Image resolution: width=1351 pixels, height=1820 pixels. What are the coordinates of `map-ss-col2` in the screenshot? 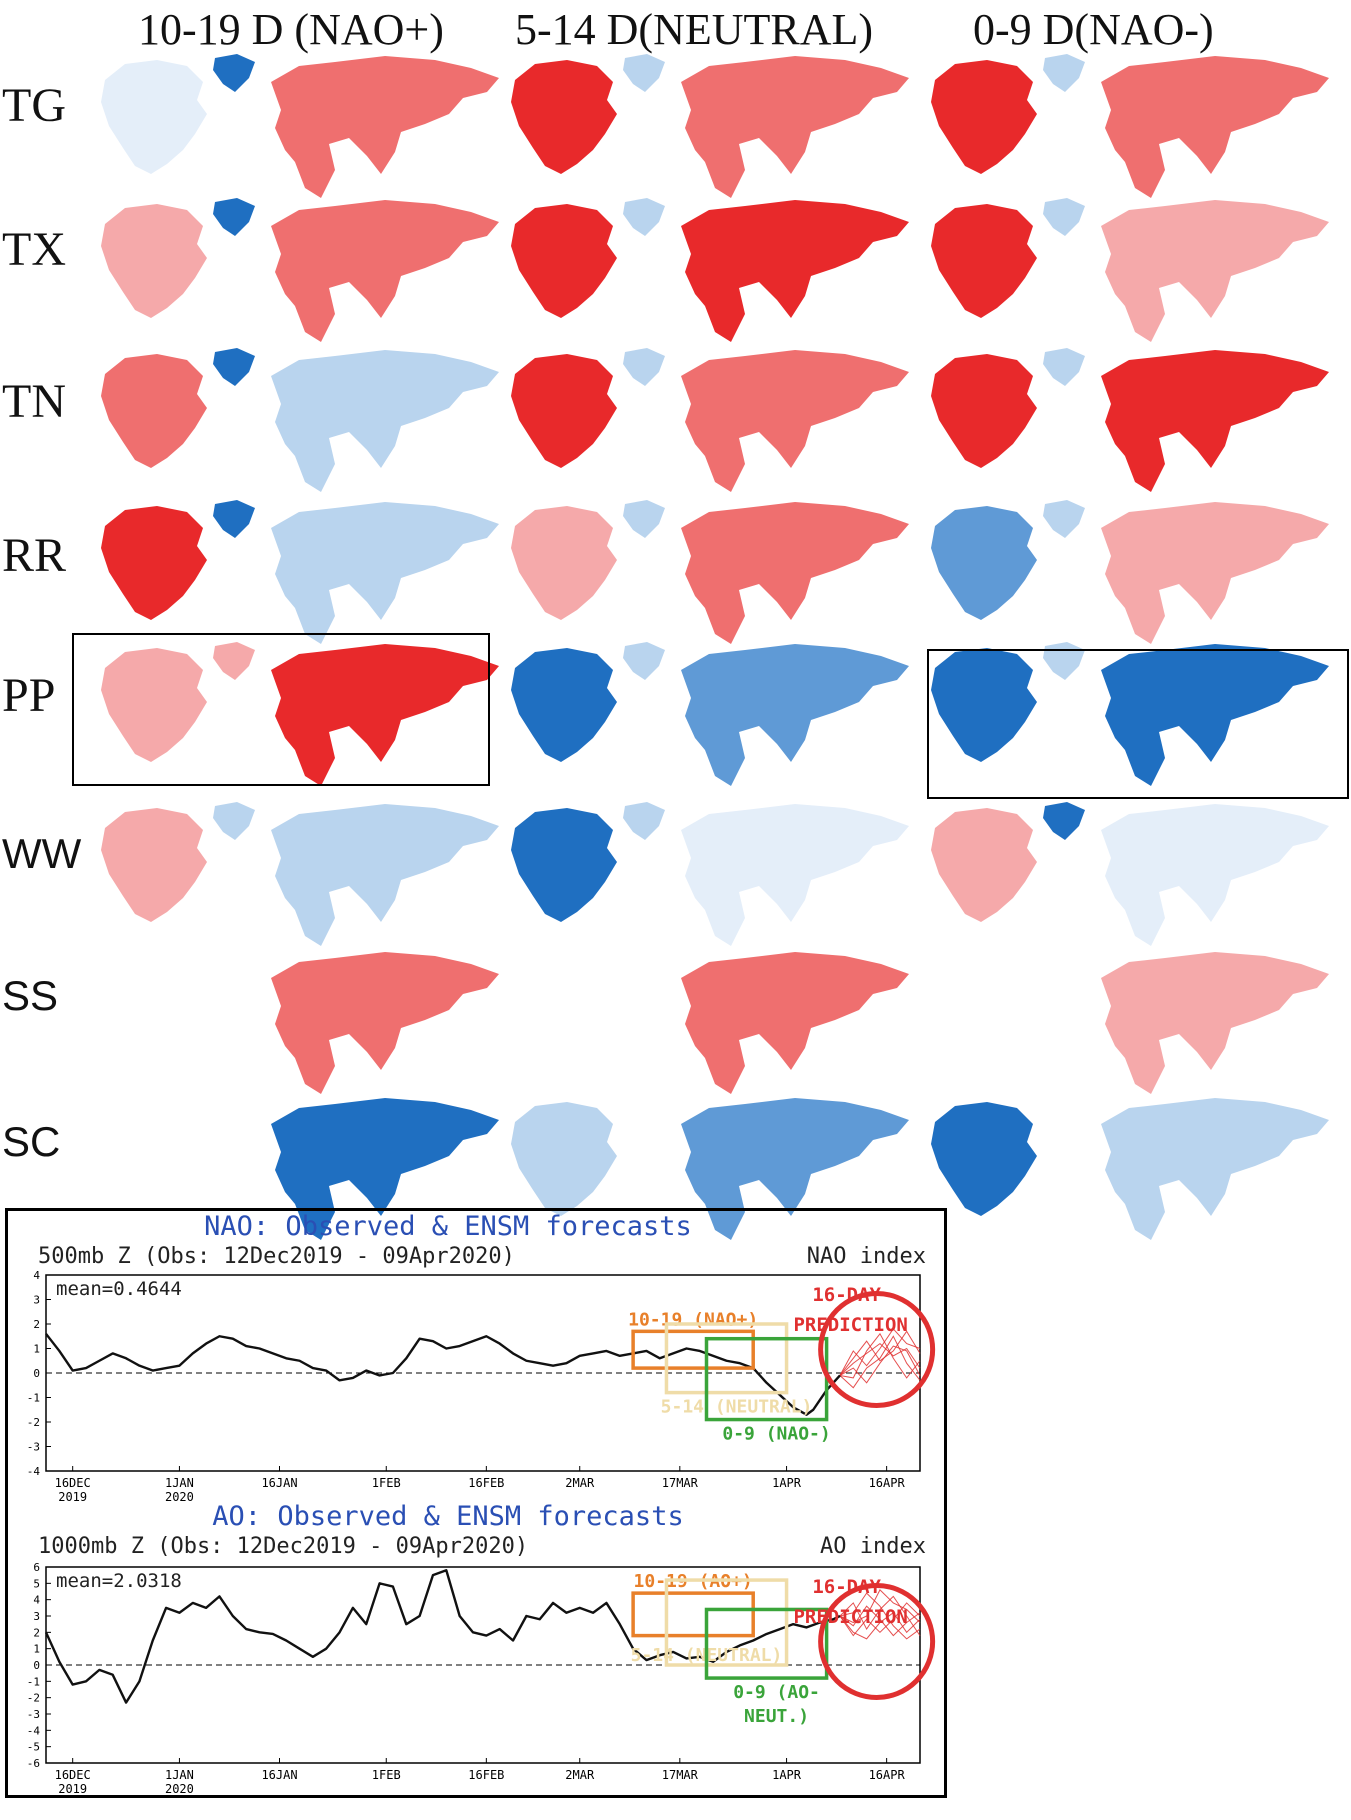 It's located at (1215, 1023).